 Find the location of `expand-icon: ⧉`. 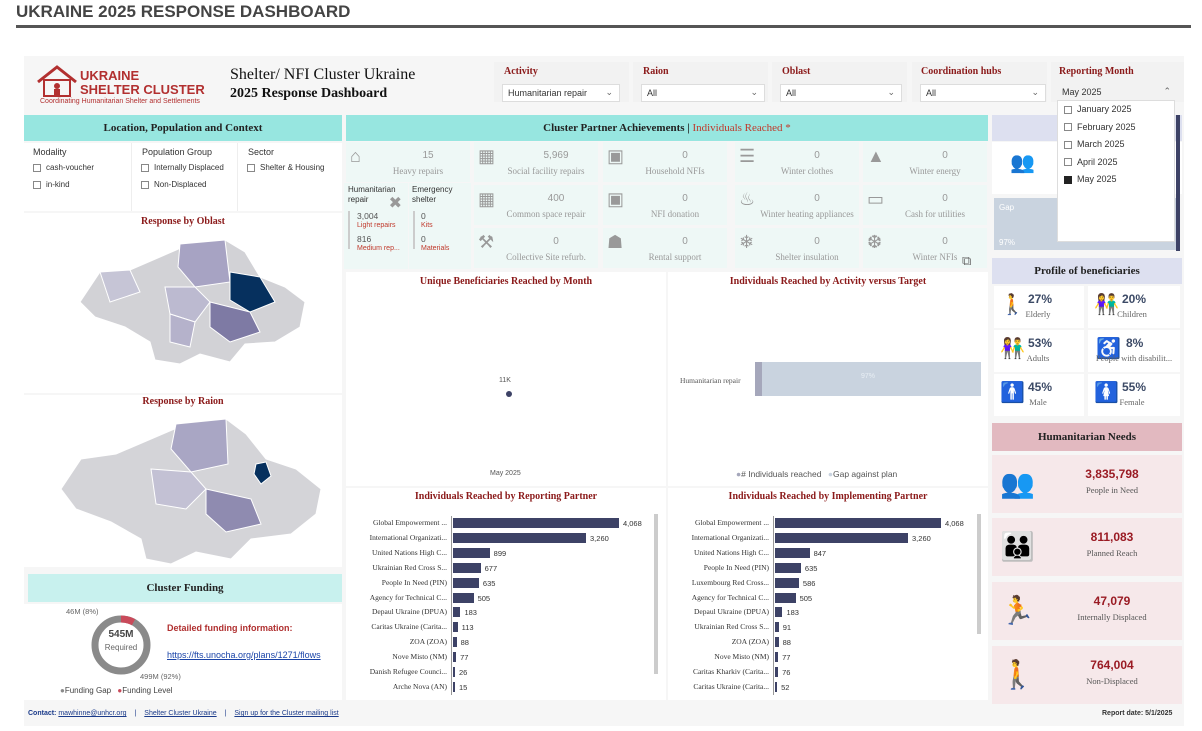

expand-icon: ⧉ is located at coordinates (967, 260).